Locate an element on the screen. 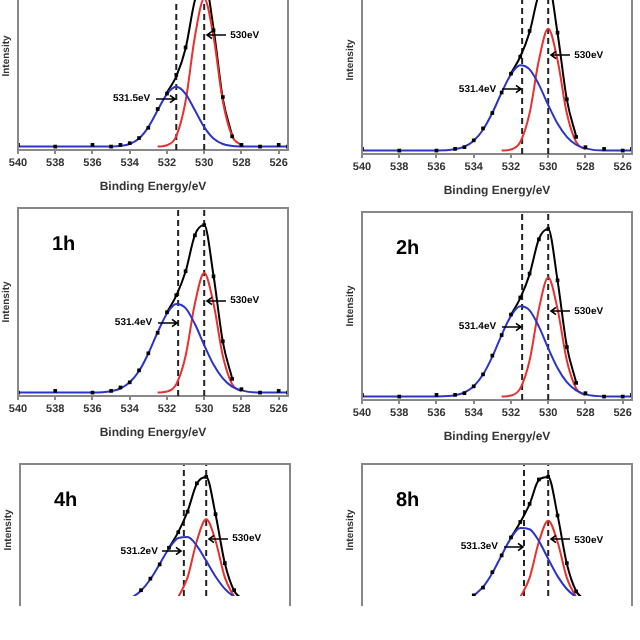 The width and height of the screenshot is (640, 640). text: 8h is located at coordinates (408, 500).